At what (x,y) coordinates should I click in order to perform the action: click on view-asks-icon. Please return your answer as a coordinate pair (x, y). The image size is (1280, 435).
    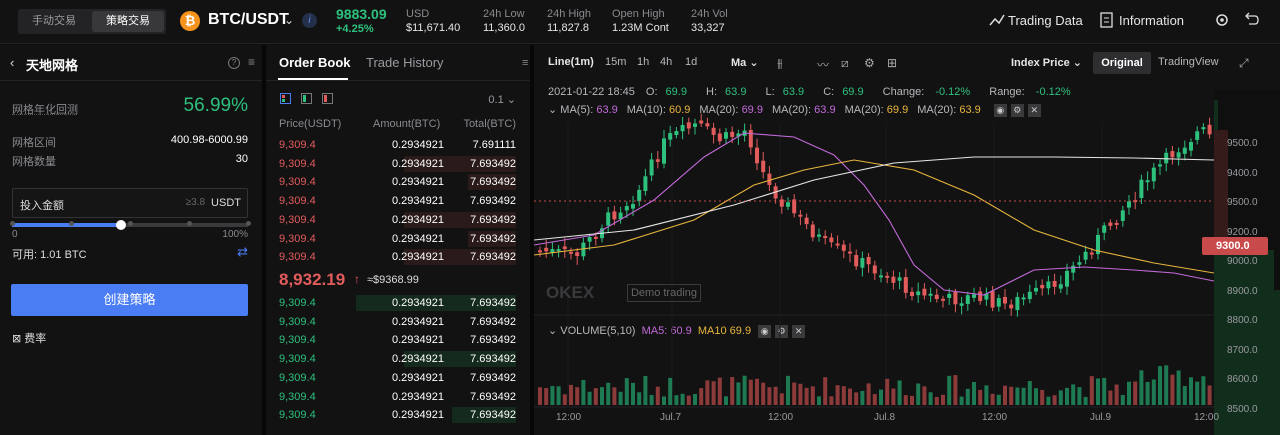
    Looking at the image, I should click on (327, 98).